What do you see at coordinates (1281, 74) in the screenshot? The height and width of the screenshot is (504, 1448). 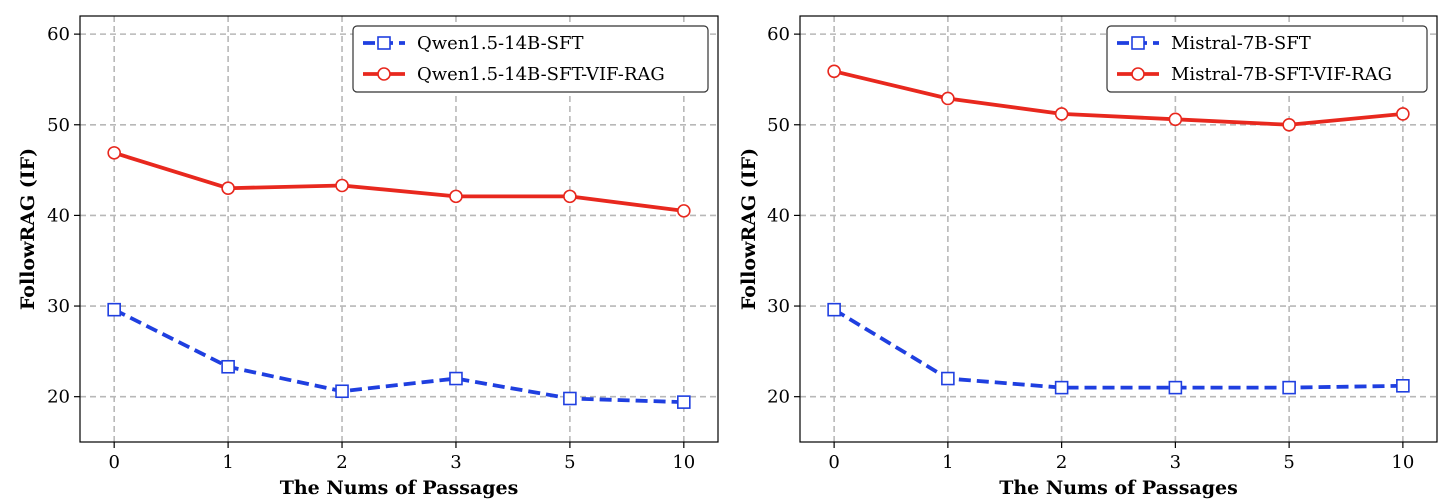 I see `legend-label: Mistral-7B-SFT-VIF-RAG` at bounding box center [1281, 74].